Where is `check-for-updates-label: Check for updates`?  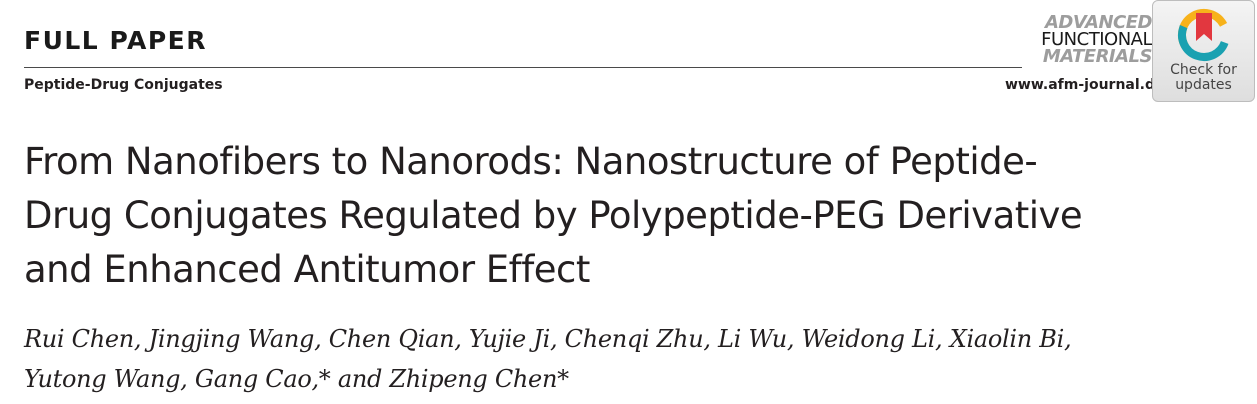
check-for-updates-label: Check for updates is located at coordinates (1203, 78).